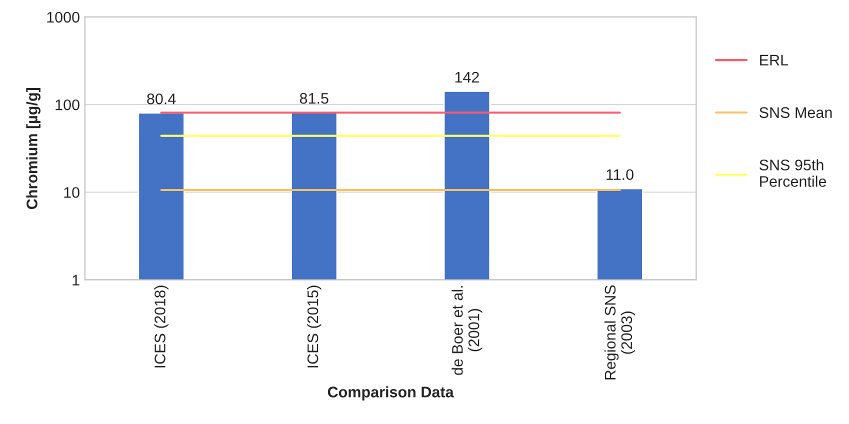 The image size is (849, 424). What do you see at coordinates (793, 173) in the screenshot?
I see `legend-label: SNS 95th Percentile` at bounding box center [793, 173].